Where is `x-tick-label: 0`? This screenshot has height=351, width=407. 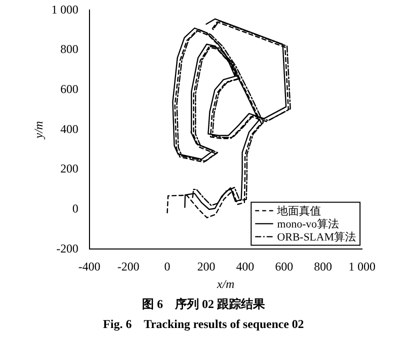 x-tick-label: 0 is located at coordinates (167, 267).